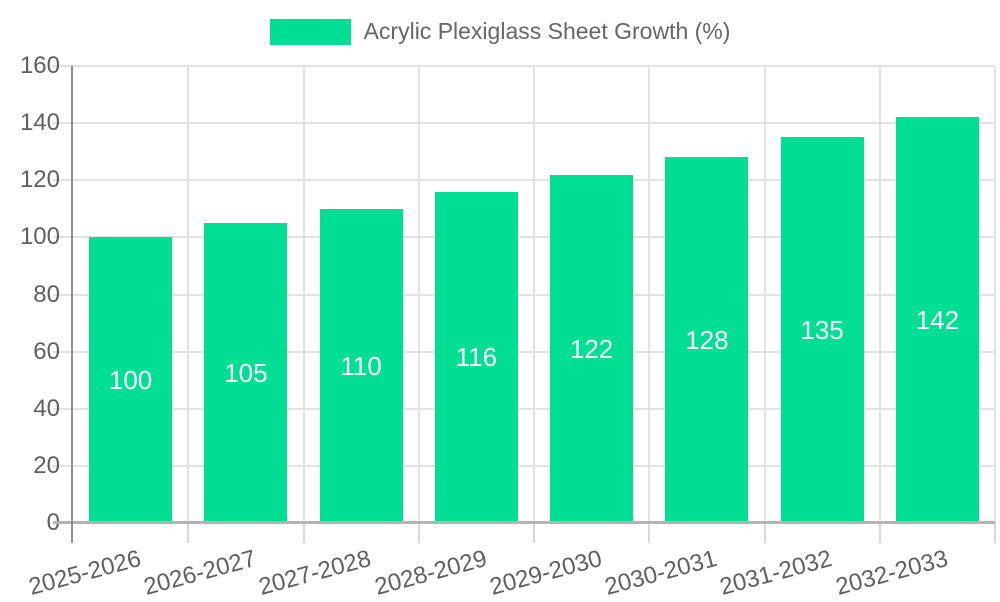 The image size is (1000, 602). Describe the element at coordinates (39, 65) in the screenshot. I see `y-axis-tick-label: 160` at that location.